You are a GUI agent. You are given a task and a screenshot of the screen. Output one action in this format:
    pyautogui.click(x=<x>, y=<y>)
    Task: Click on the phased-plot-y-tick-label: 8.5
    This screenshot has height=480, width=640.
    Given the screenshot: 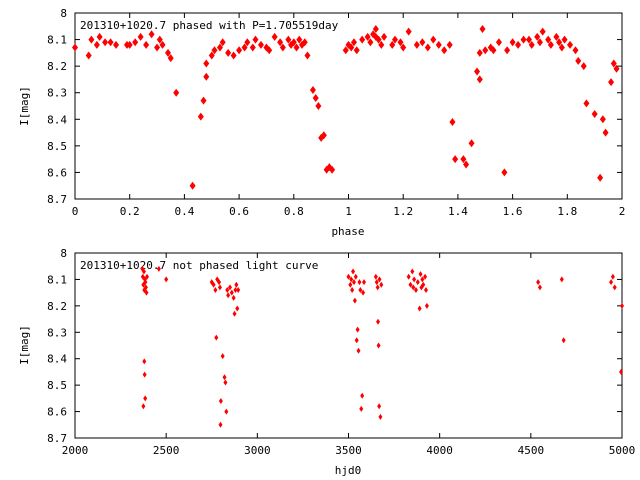 What is the action you would take?
    pyautogui.click(x=57, y=146)
    